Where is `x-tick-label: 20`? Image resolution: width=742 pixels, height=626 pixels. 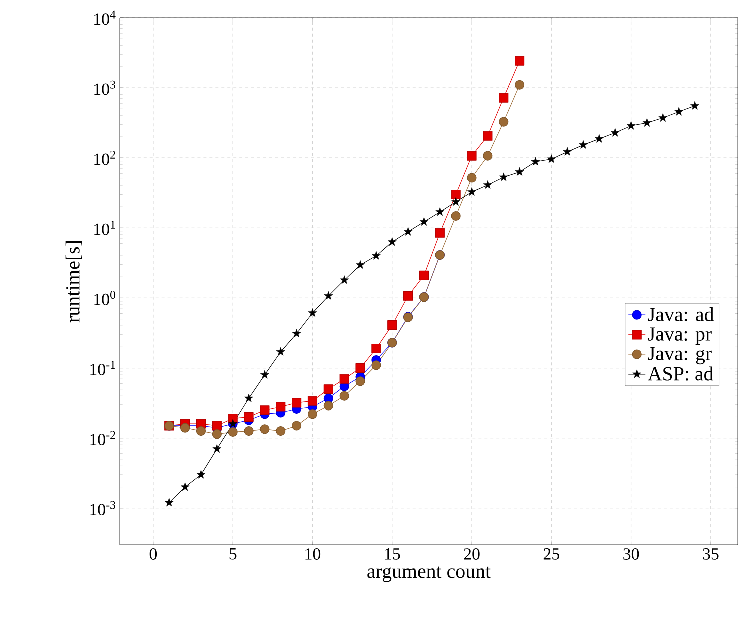
x-tick-label: 20 is located at coordinates (472, 554).